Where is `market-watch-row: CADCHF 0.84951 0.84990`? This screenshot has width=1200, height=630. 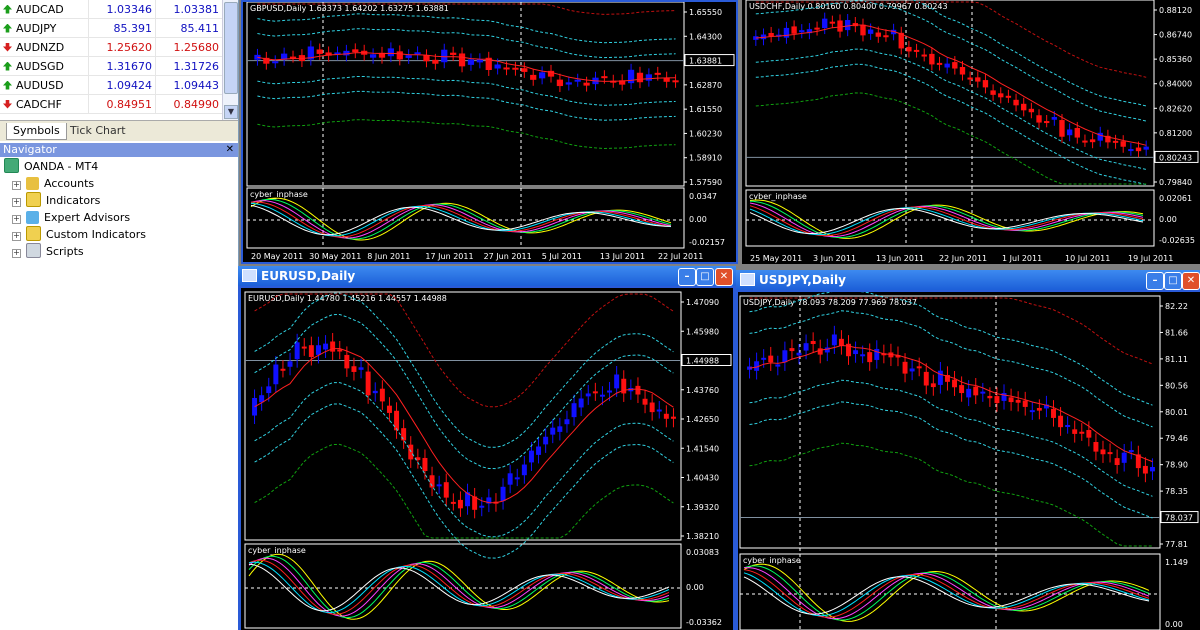 market-watch-row: CADCHF 0.84951 0.84990 is located at coordinates (111, 104).